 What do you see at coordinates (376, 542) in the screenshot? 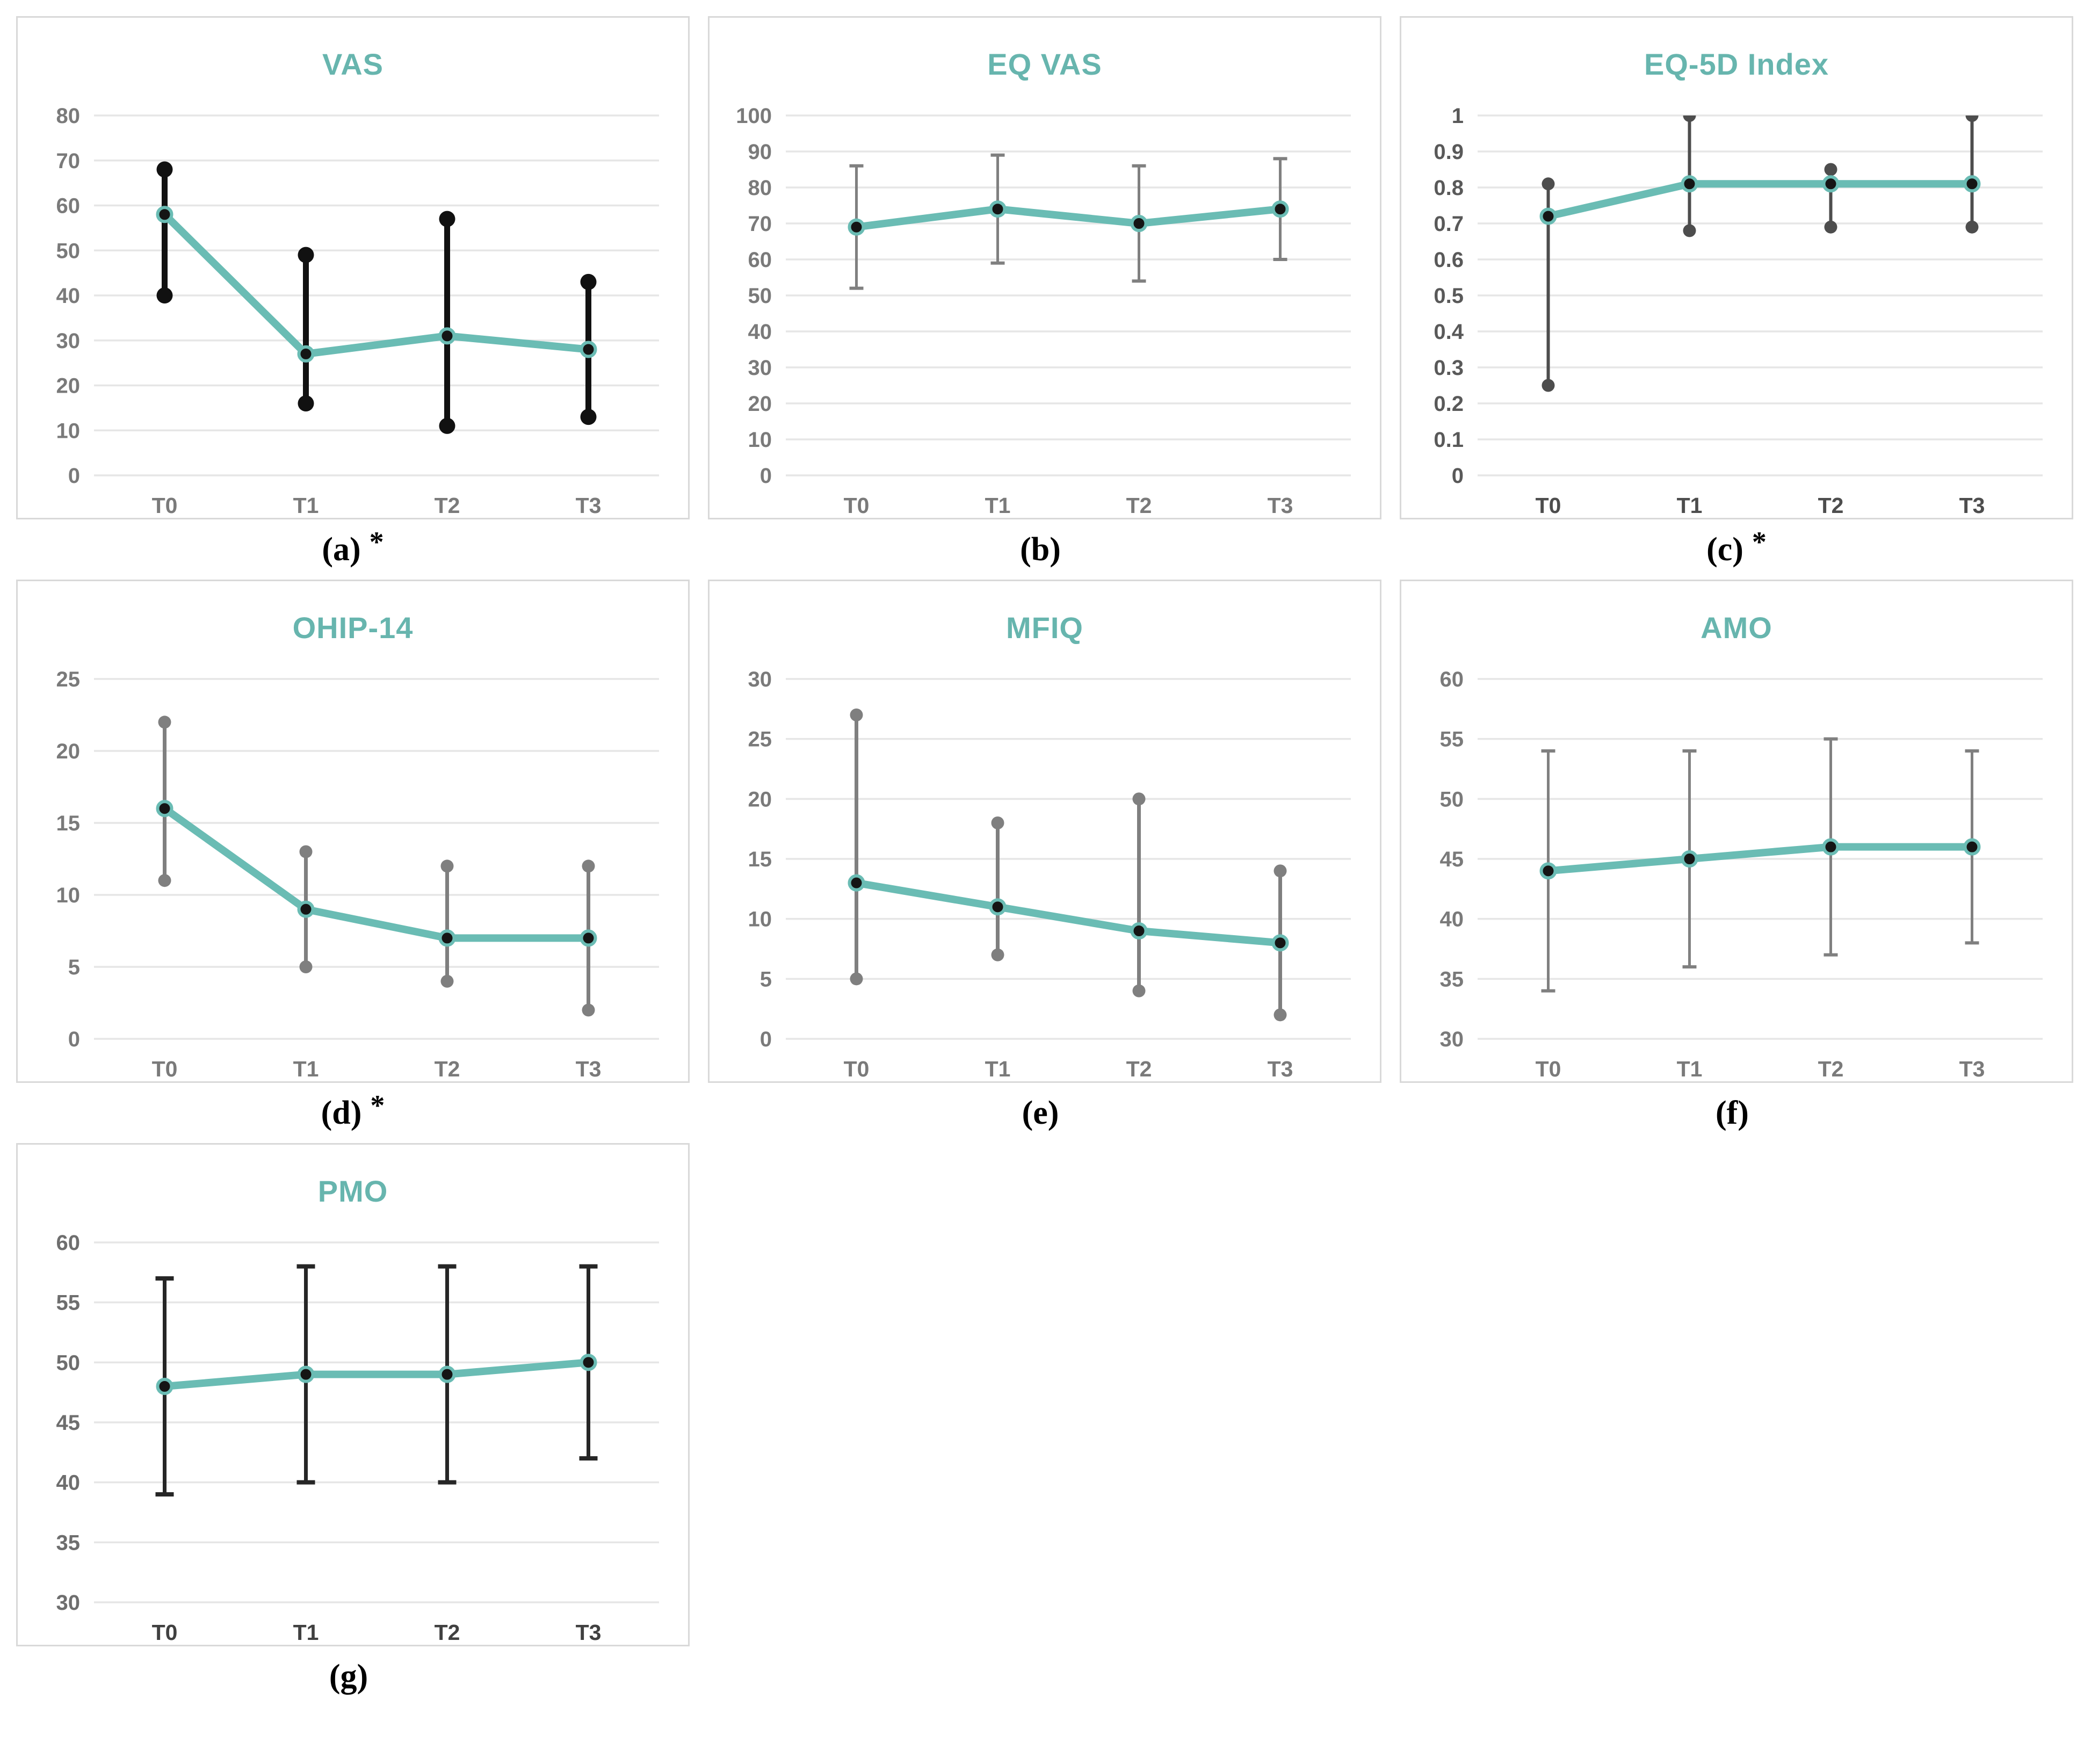
I see `significance-star-a: *` at bounding box center [376, 542].